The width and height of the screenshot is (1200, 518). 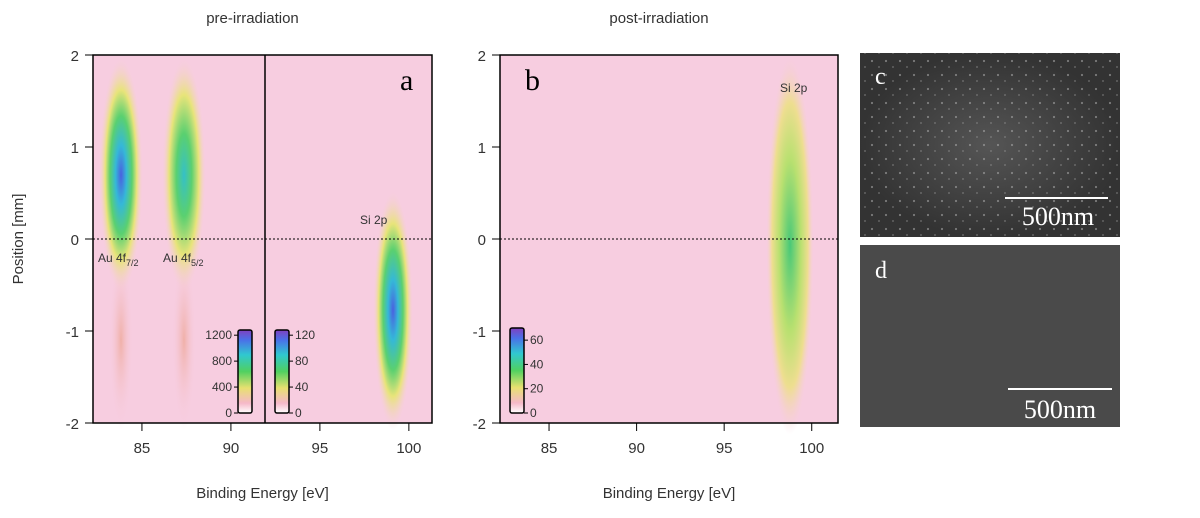 I want to click on annotation: Au 4f5/2, so click(x=183, y=259).